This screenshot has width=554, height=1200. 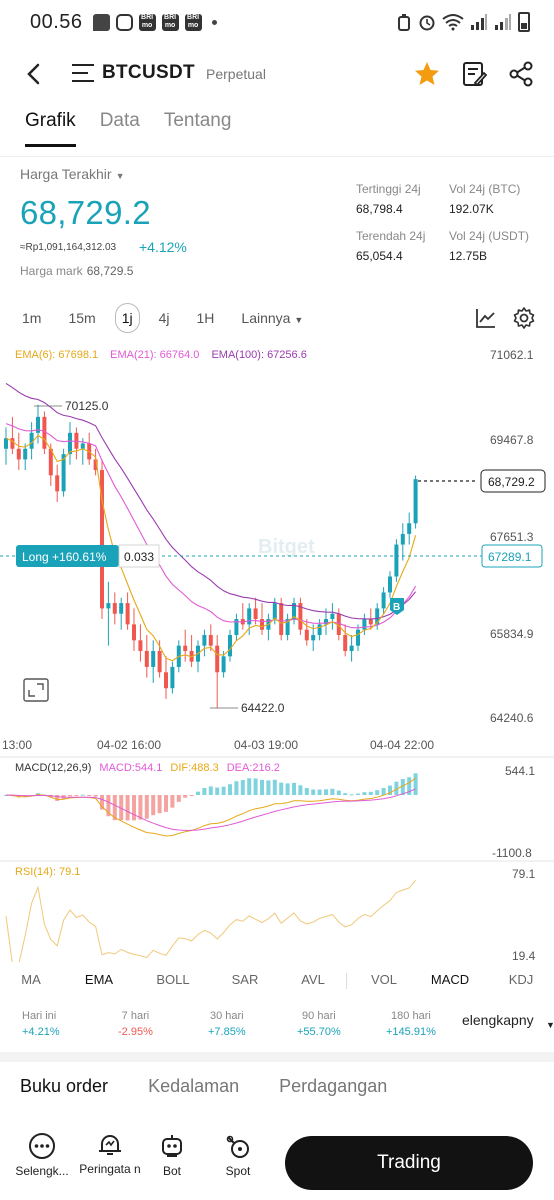 I want to click on tab-tentang: Tentang, so click(x=197, y=120).